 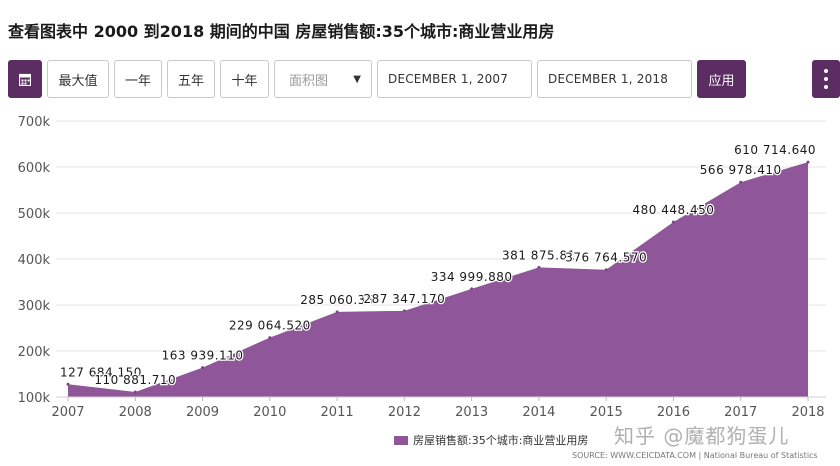 I want to click on chart-type-value: 面积图, so click(x=309, y=81).